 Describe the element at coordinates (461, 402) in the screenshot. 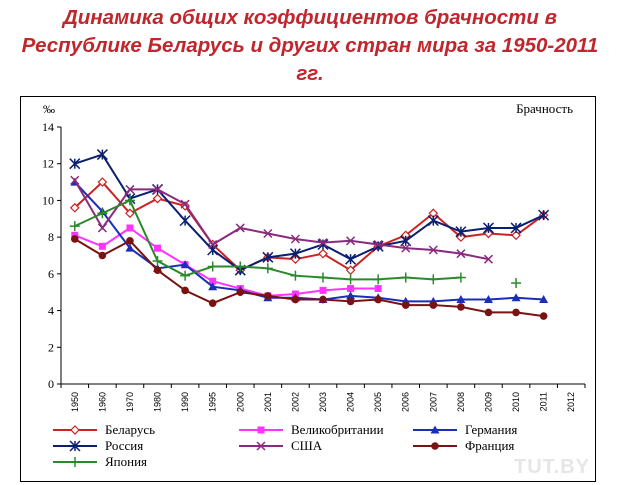

I see `x-tick-label: 2008` at that location.